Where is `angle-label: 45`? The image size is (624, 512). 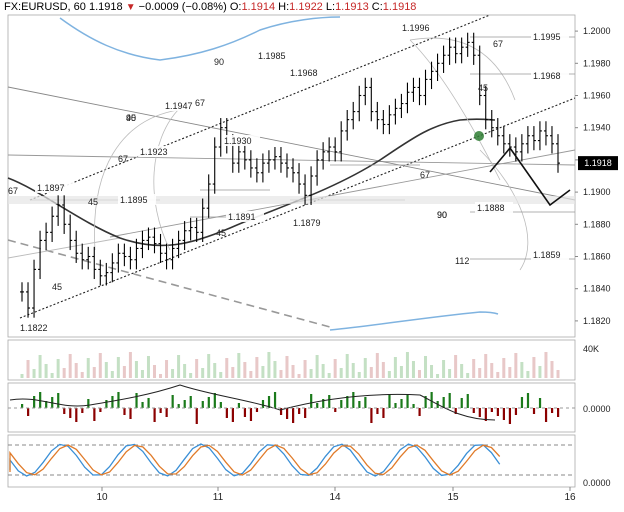 angle-label: 45 is located at coordinates (57, 287).